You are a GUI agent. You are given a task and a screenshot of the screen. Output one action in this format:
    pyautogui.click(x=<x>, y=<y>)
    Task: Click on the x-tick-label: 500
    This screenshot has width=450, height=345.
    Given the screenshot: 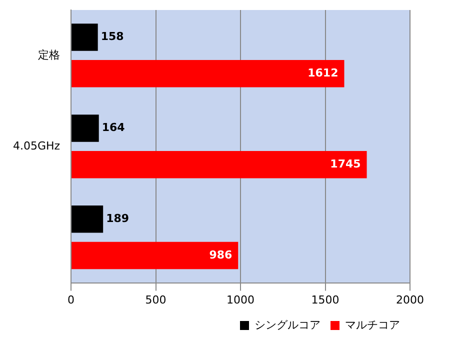 What is the action you would take?
    pyautogui.click(x=155, y=299)
    